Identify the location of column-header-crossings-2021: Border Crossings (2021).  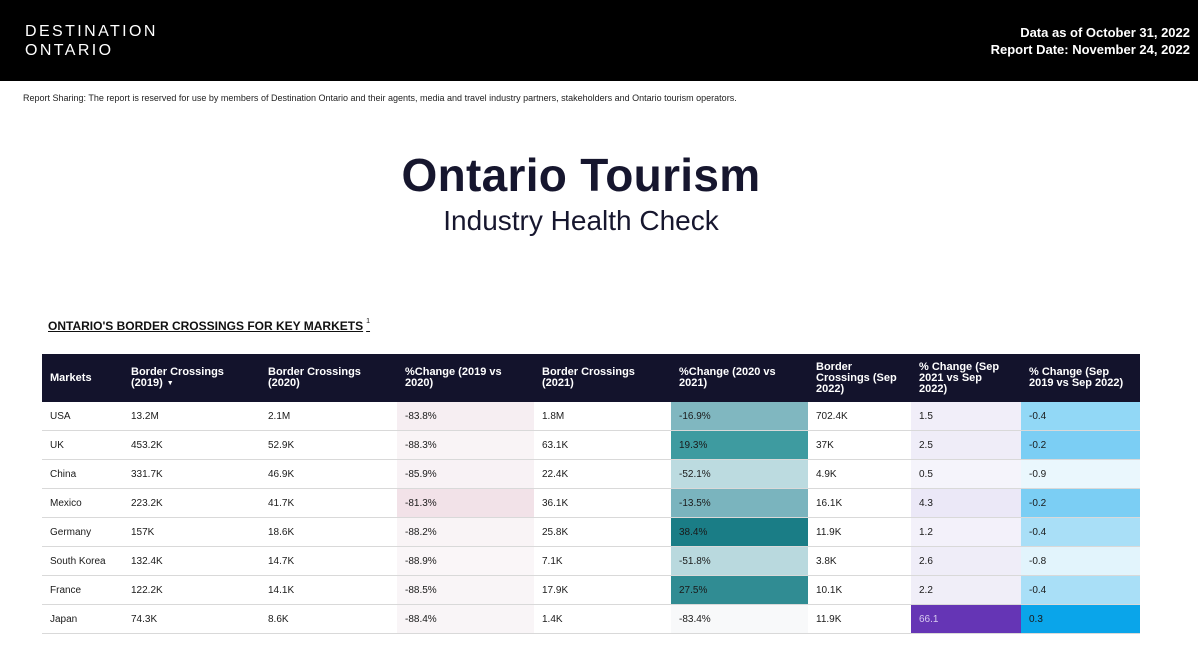
(602, 378).